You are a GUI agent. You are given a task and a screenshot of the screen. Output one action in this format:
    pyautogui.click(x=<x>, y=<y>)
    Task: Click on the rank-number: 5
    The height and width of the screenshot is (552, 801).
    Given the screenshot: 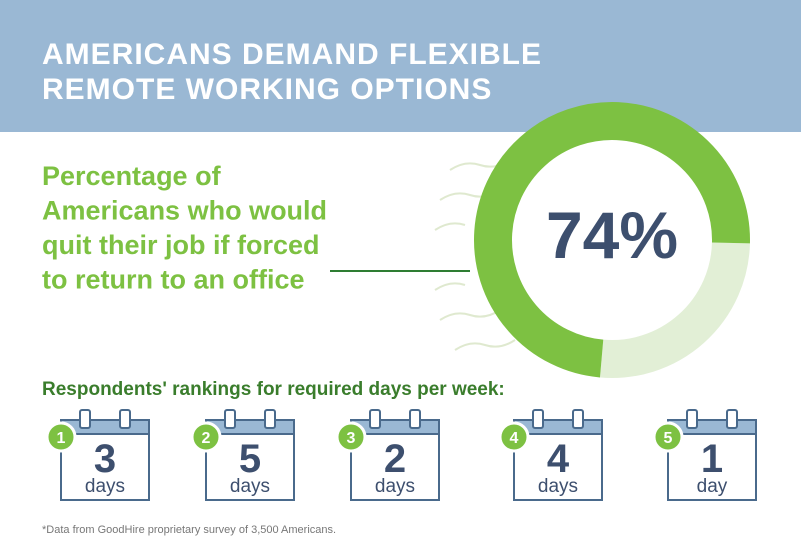 What is the action you would take?
    pyautogui.click(x=668, y=438)
    